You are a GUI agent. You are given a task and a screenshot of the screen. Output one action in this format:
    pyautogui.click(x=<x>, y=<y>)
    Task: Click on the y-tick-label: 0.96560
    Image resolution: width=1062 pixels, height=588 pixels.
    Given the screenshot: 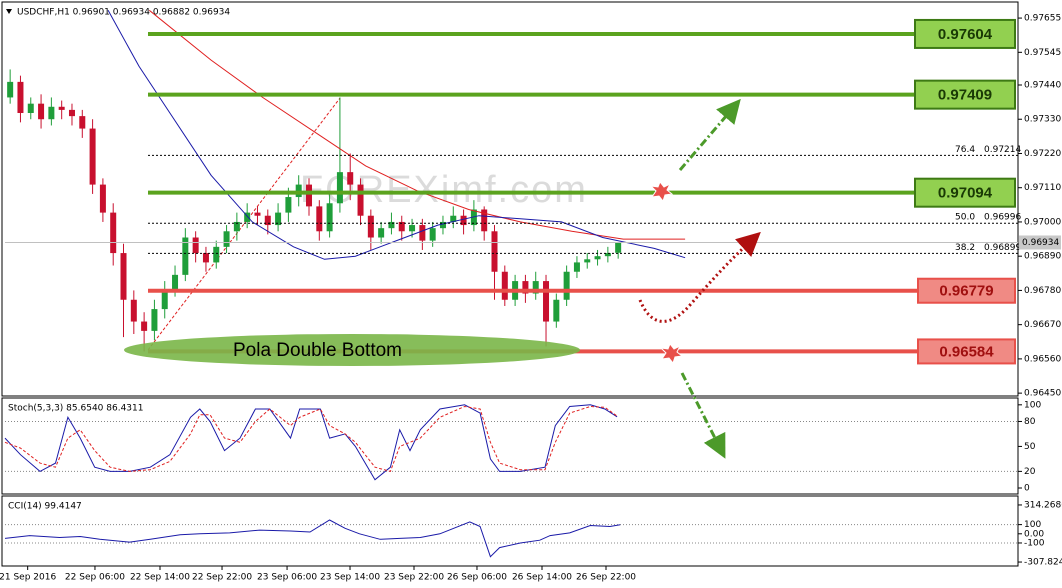 What is the action you would take?
    pyautogui.click(x=1042, y=359)
    